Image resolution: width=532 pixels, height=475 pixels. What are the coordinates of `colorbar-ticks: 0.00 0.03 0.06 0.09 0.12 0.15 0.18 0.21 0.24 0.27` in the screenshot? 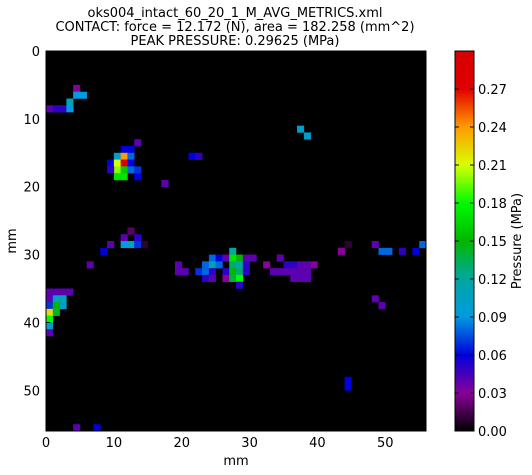 It's located at (481, 261).